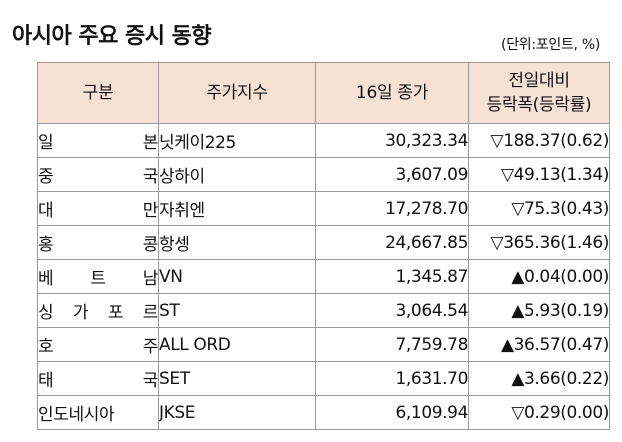 The image size is (622, 442). I want to click on index-cell: JKSE, so click(237, 412).